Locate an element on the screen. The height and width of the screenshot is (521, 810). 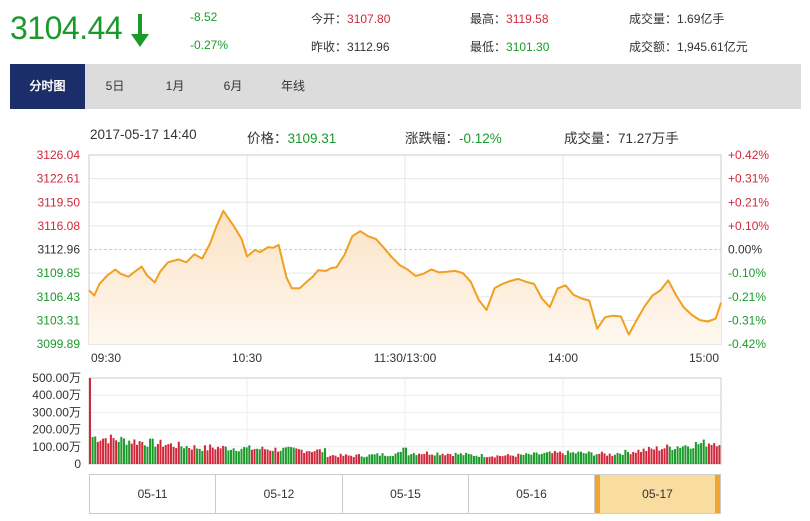
open-item: 今开：3107.80 is located at coordinates (350, 18).